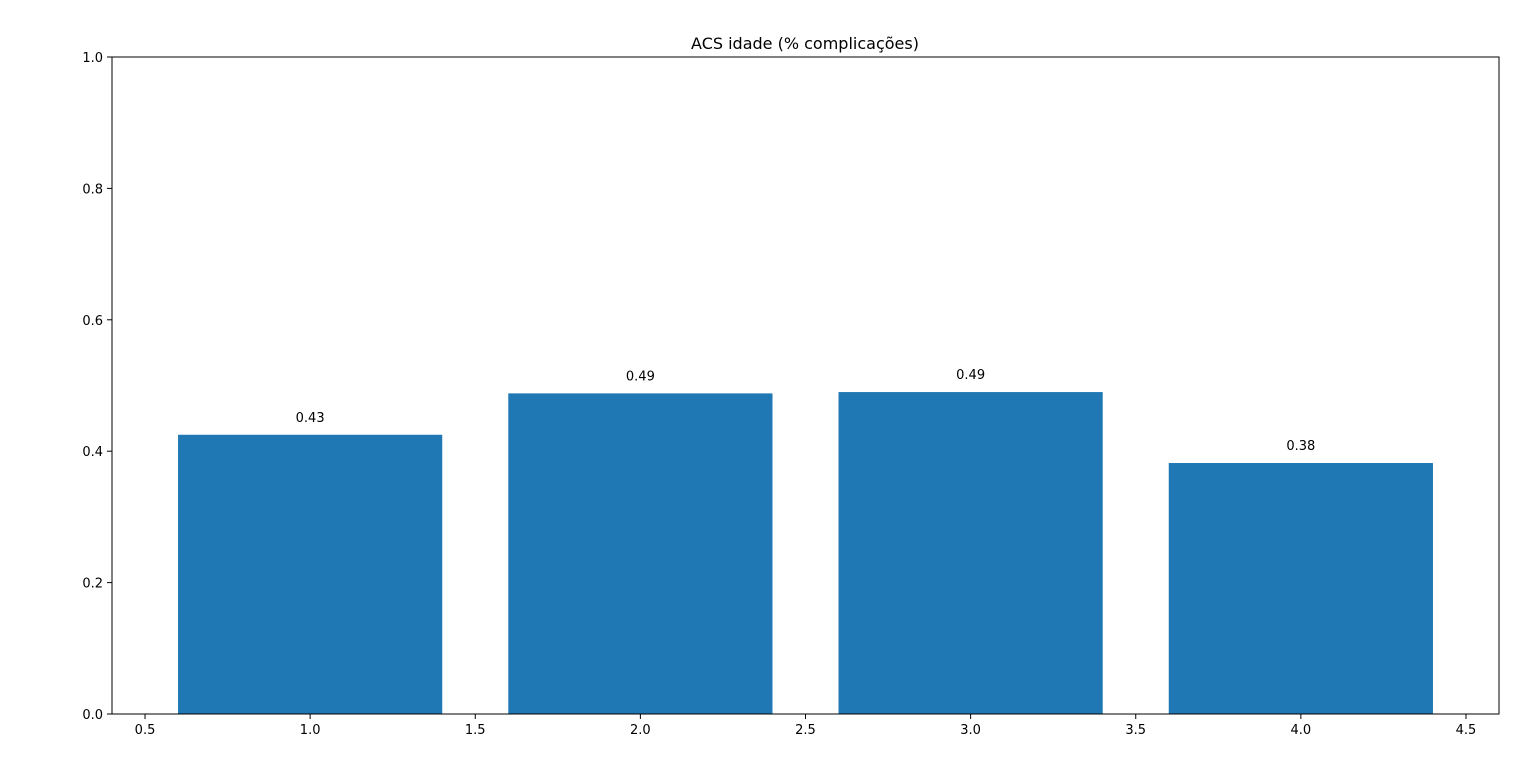  I want to click on x-tick-label: 4.5, so click(1466, 730).